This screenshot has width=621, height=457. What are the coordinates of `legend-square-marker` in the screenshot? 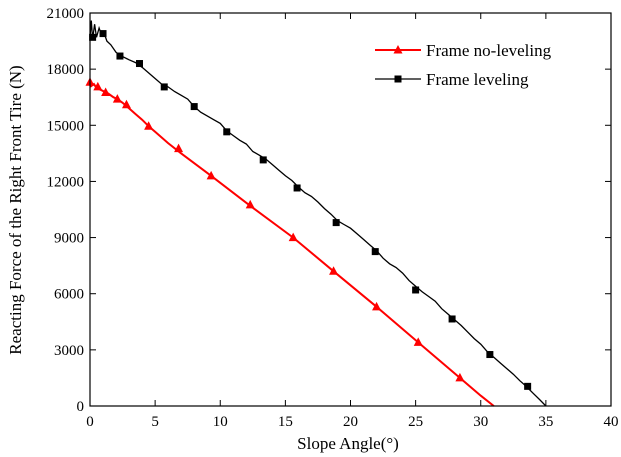 It's located at (398, 79).